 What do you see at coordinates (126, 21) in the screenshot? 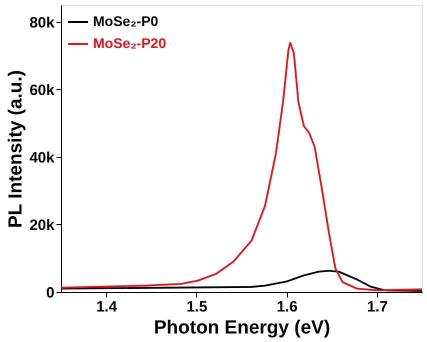
I see `legend-label: MoSe₂-P0` at bounding box center [126, 21].